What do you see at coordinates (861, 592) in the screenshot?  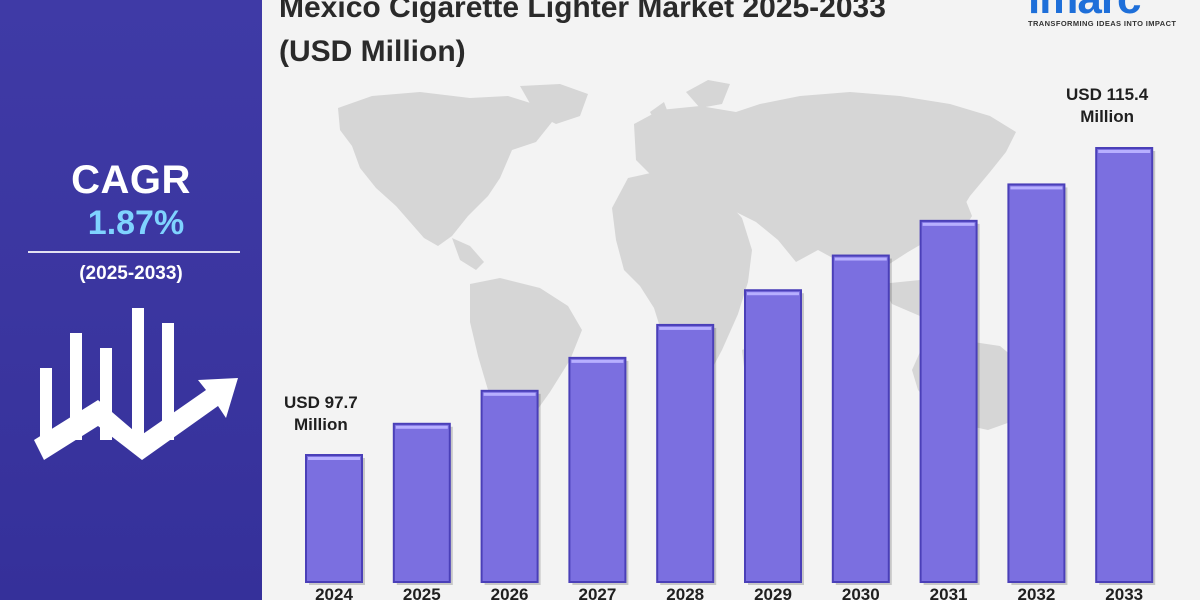 I see `x-tick-label: 2030` at bounding box center [861, 592].